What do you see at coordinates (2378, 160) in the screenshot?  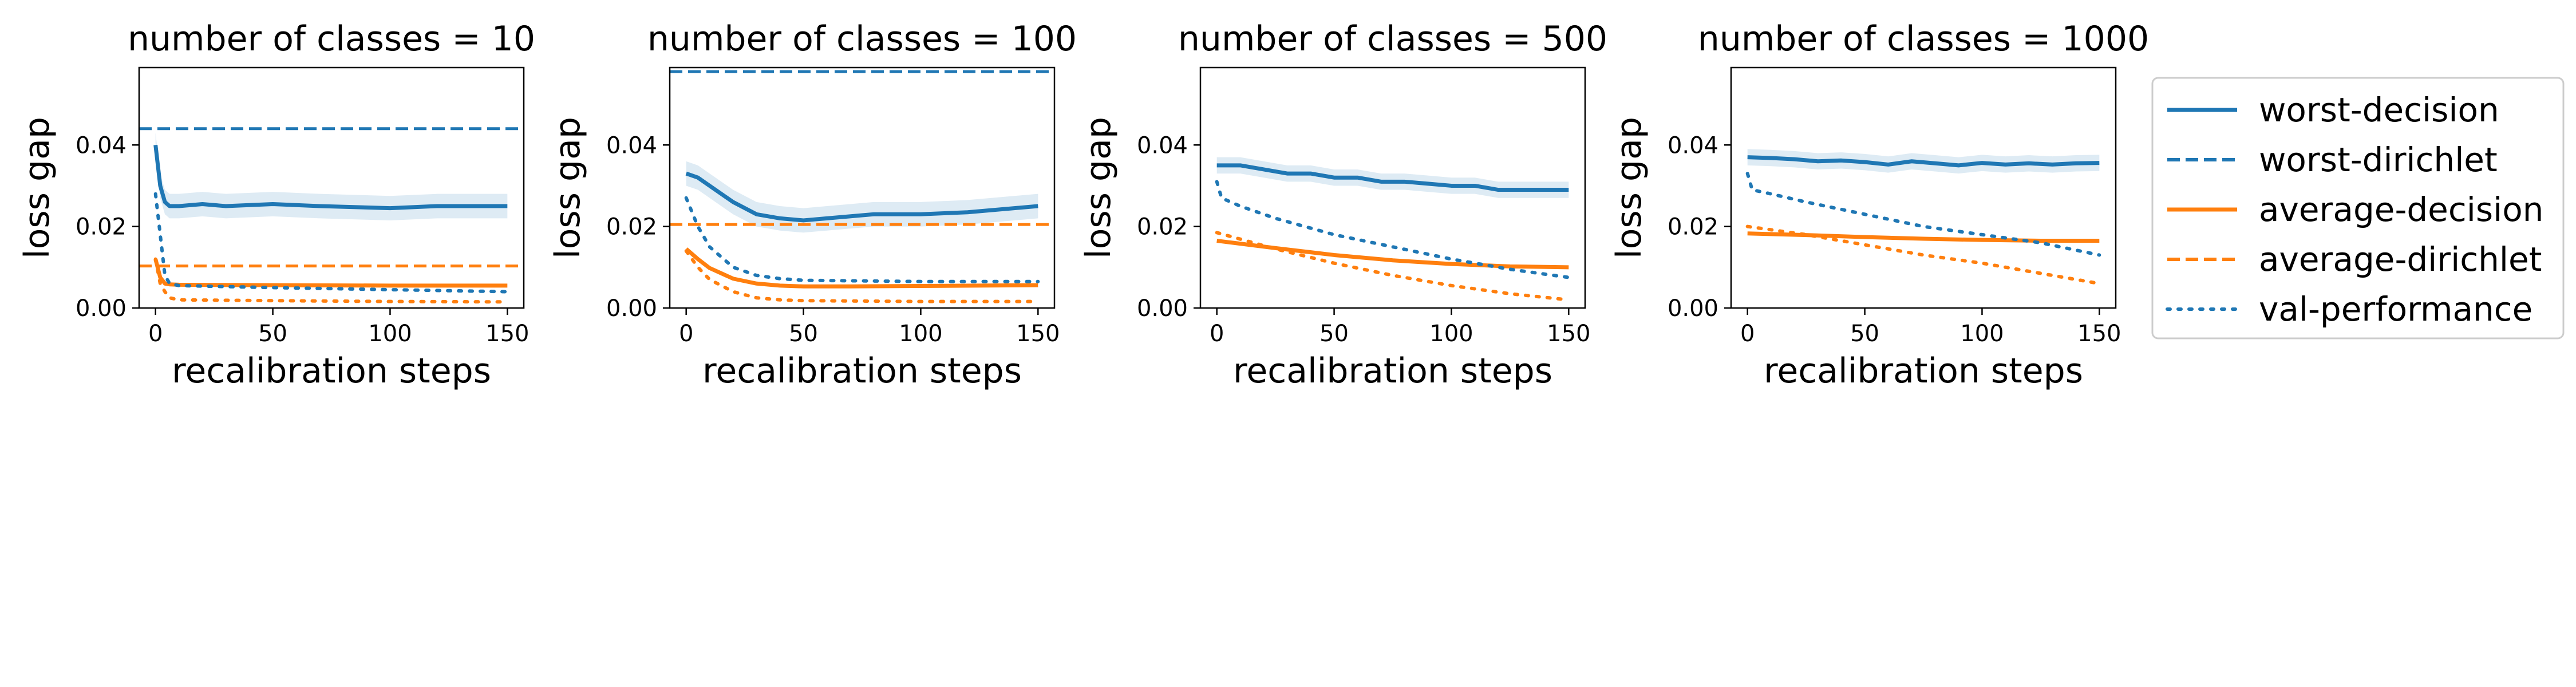 I see `legend-label: worst-dirichlet` at bounding box center [2378, 160].